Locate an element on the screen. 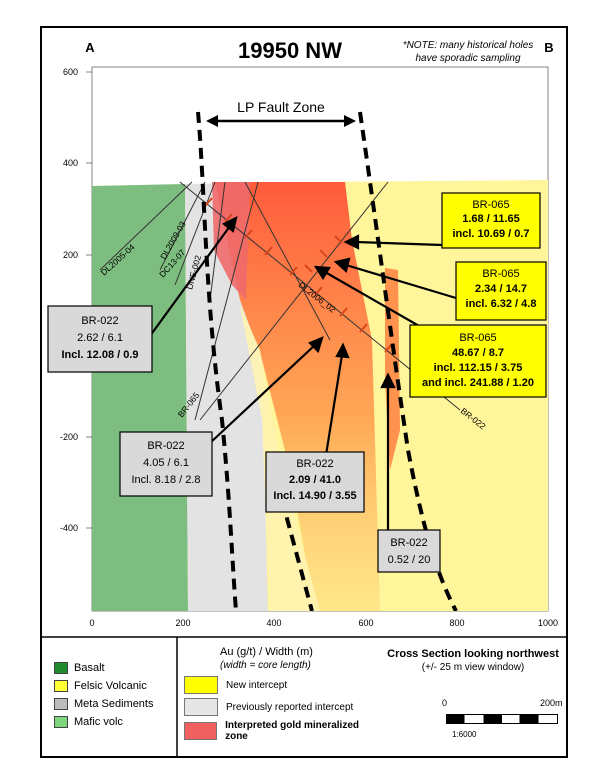  callout-text: Incl. 12.08 / 0.9 is located at coordinates (99, 355).